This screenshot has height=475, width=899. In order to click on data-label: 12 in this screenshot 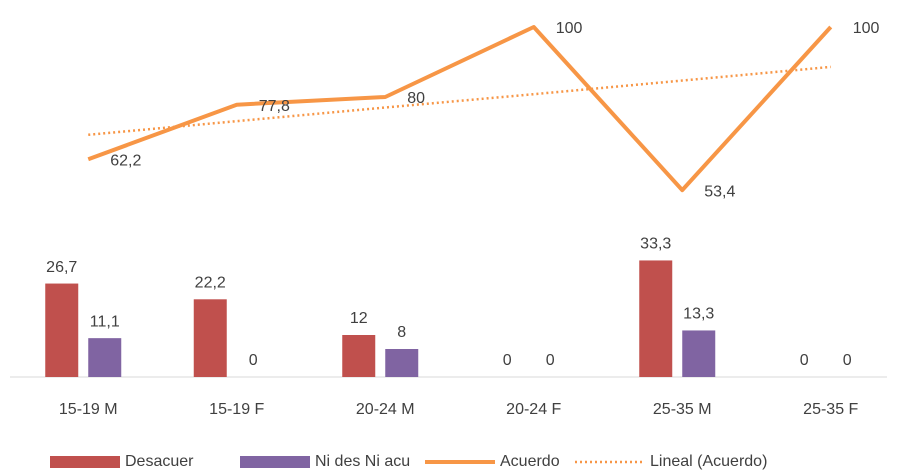, I will do `click(359, 318)`.